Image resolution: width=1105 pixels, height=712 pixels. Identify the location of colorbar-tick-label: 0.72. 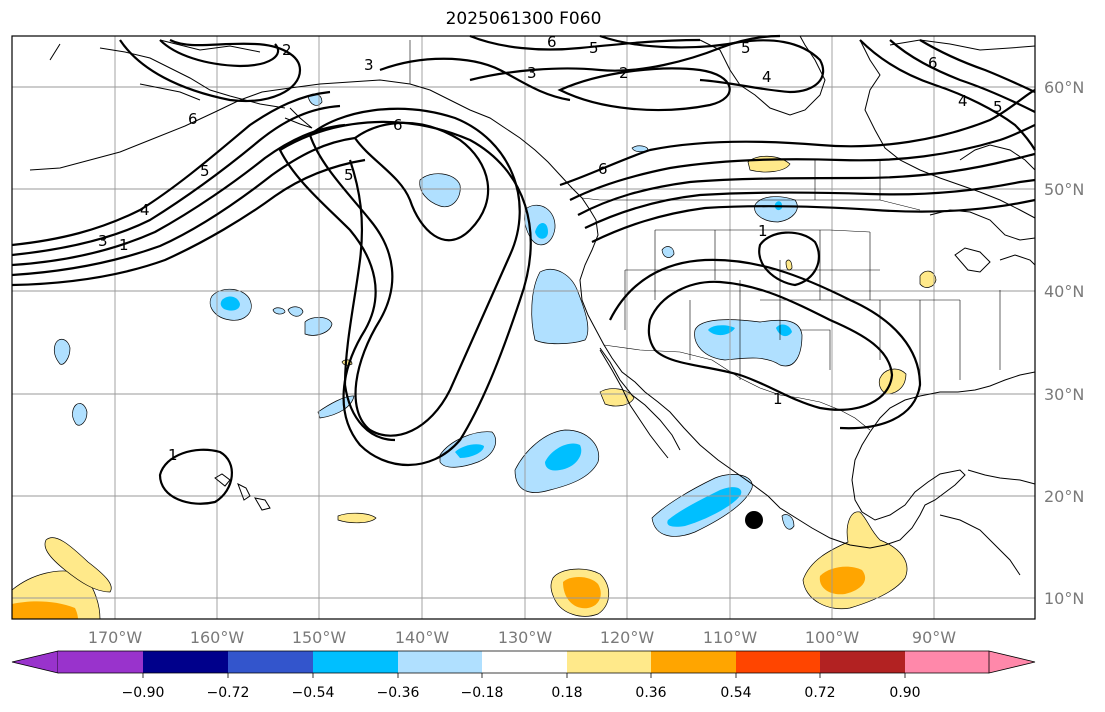
(819, 693).